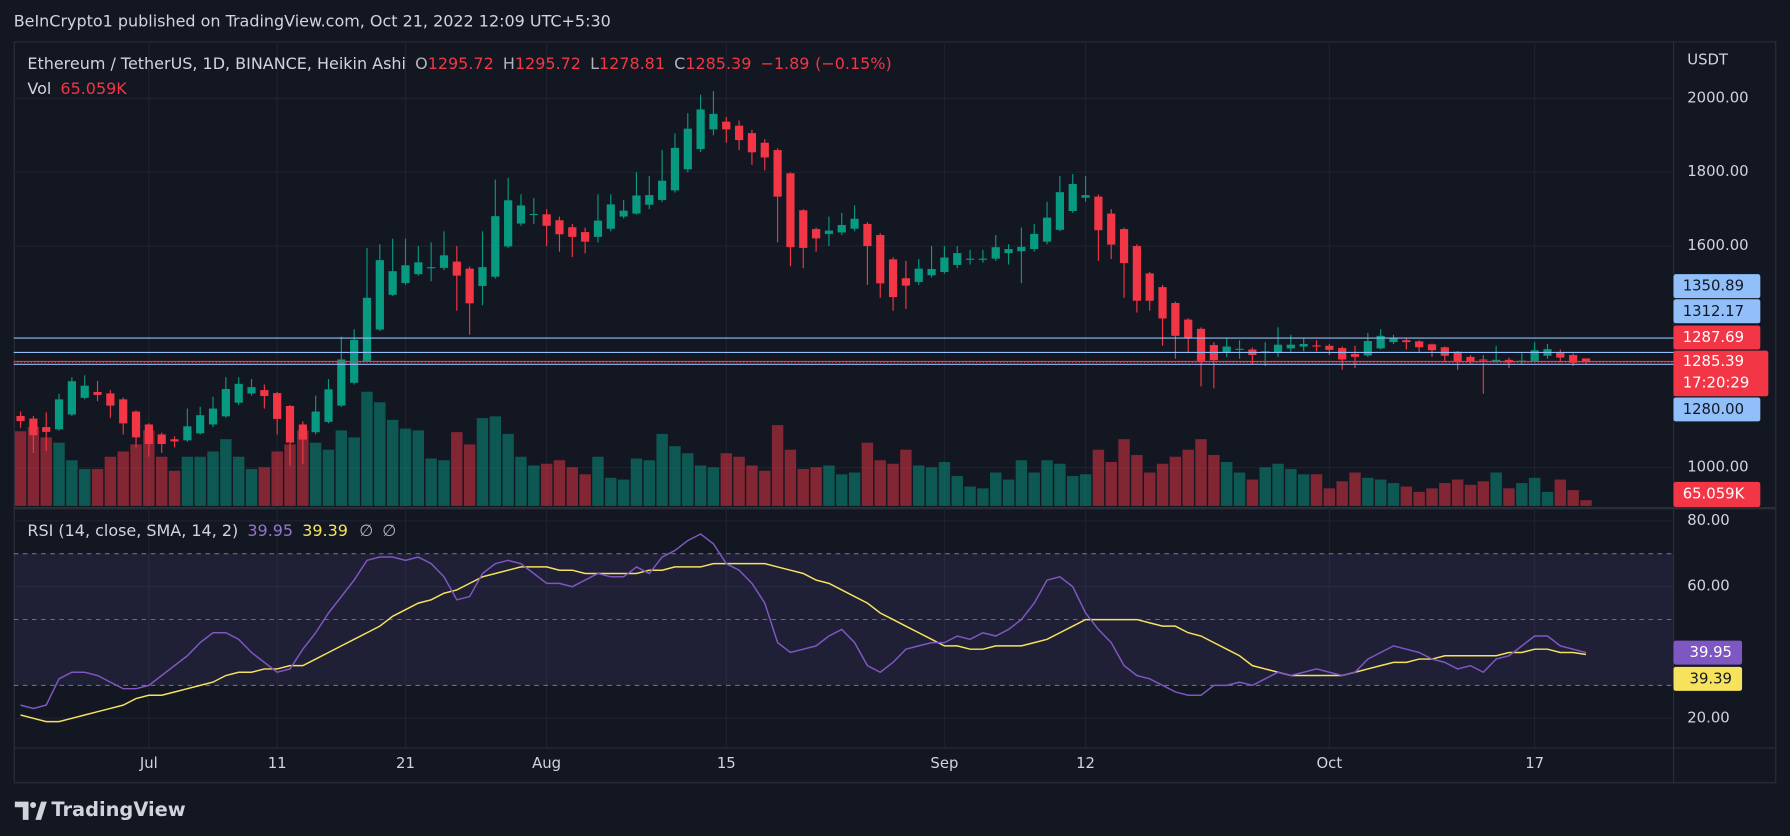  I want to click on brand-logo, so click(30, 810).